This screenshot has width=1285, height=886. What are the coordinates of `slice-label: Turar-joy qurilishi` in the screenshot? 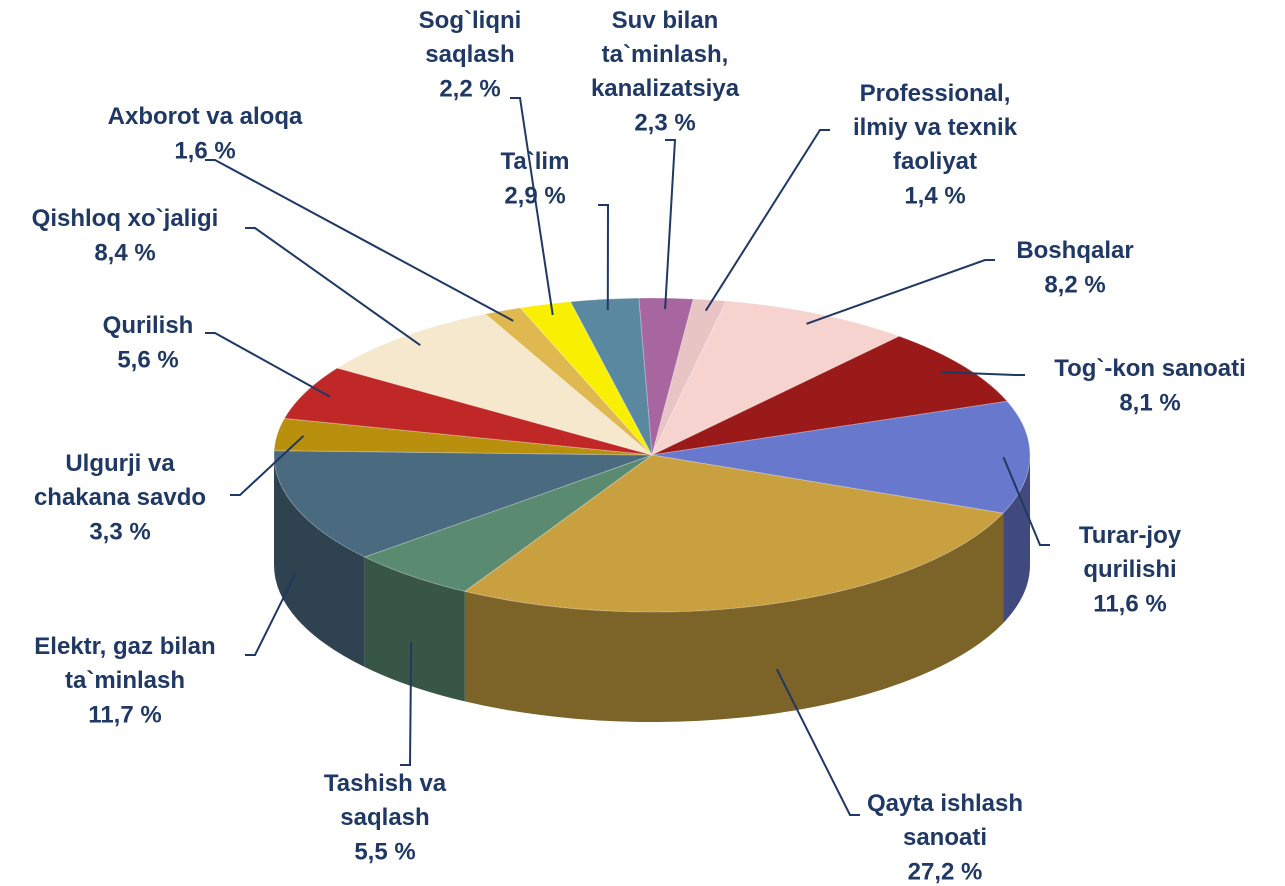 It's located at (1130, 552).